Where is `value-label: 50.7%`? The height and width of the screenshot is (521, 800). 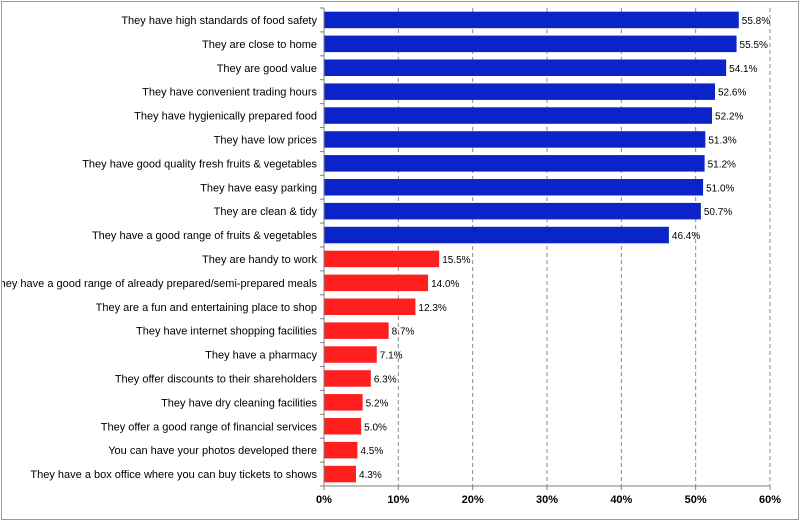
value-label: 50.7% is located at coordinates (718, 212).